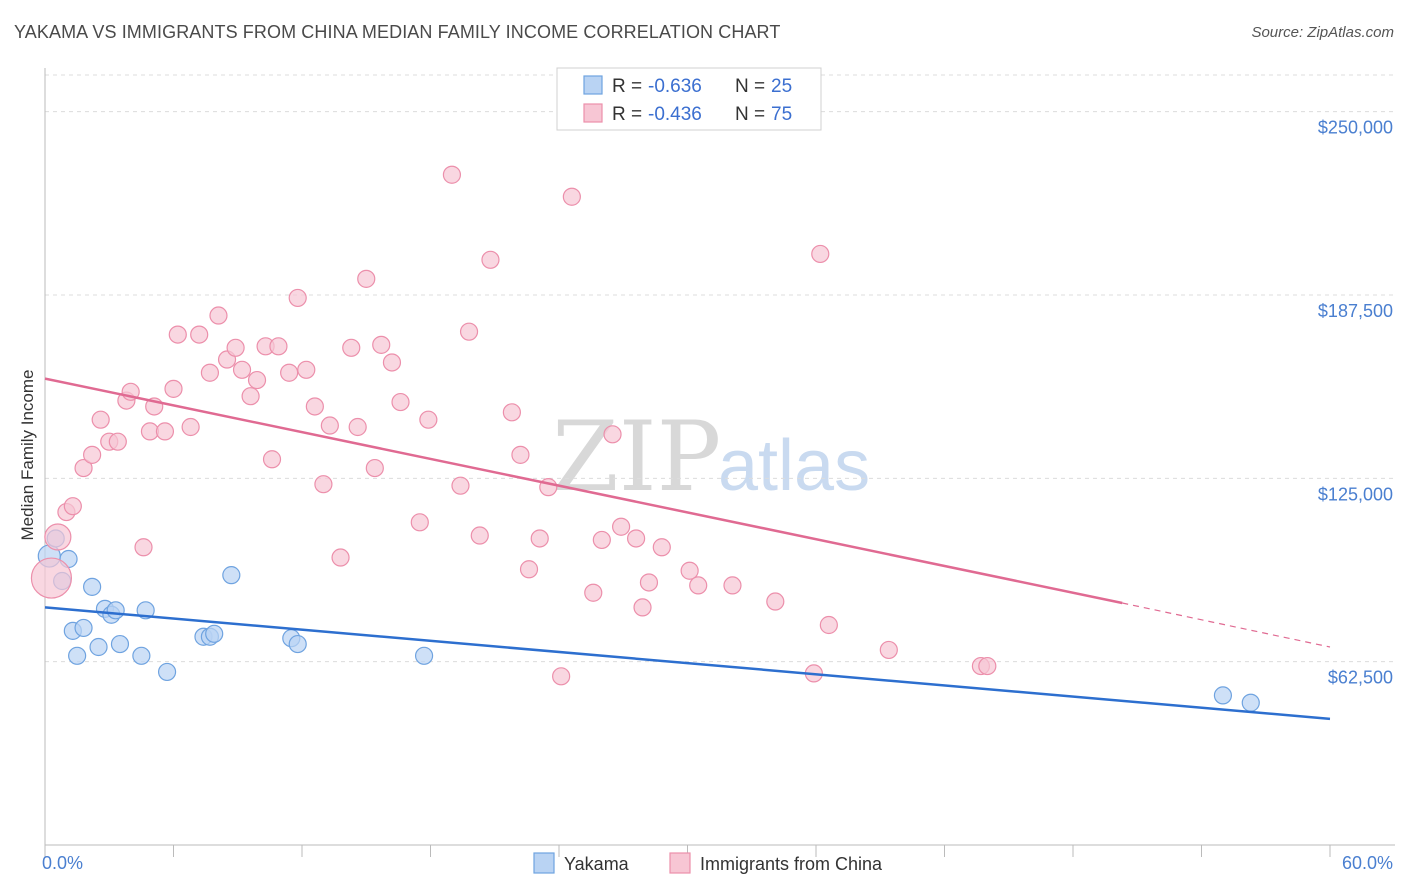  Describe the element at coordinates (1322, 32) in the screenshot. I see `chart-source: Source: ZipAtlas.com` at that location.